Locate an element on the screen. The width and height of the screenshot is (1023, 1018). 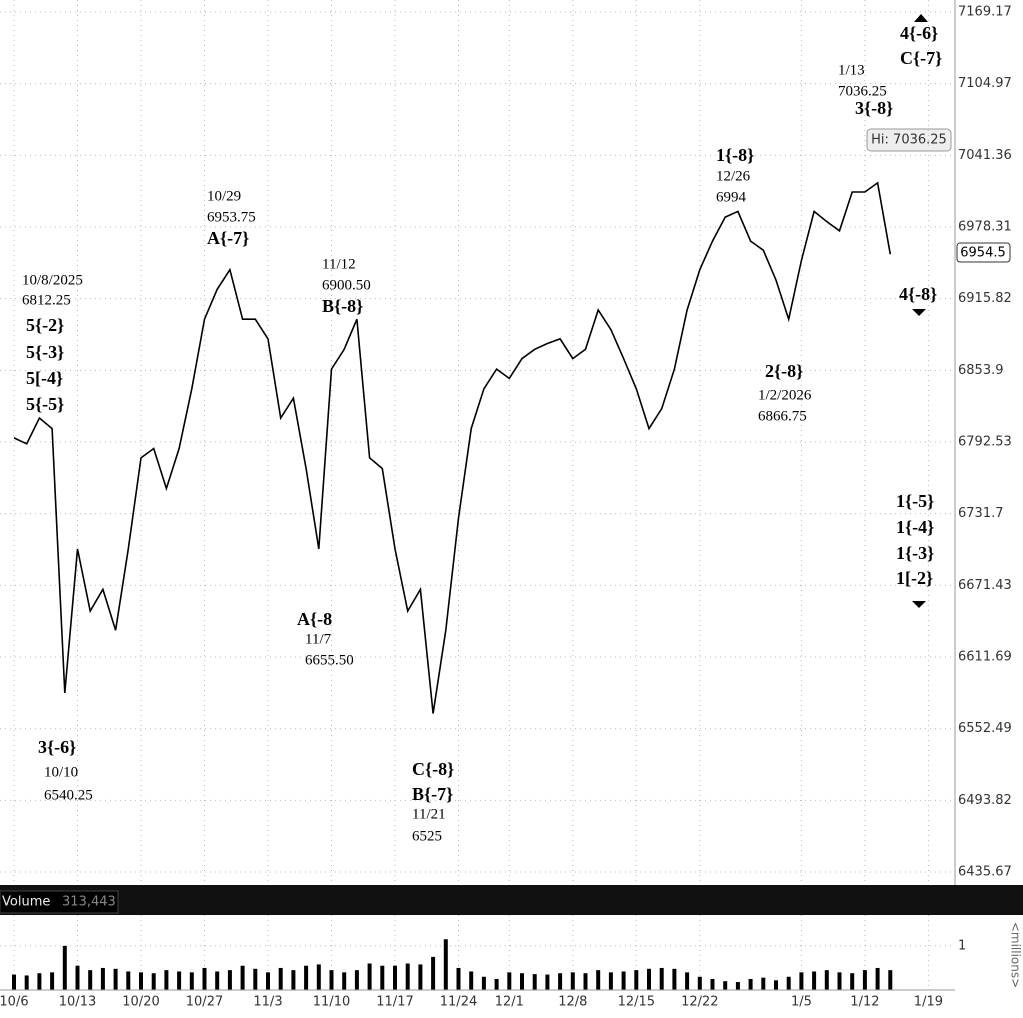
annotation-text: 6900.50 is located at coordinates (346, 285).